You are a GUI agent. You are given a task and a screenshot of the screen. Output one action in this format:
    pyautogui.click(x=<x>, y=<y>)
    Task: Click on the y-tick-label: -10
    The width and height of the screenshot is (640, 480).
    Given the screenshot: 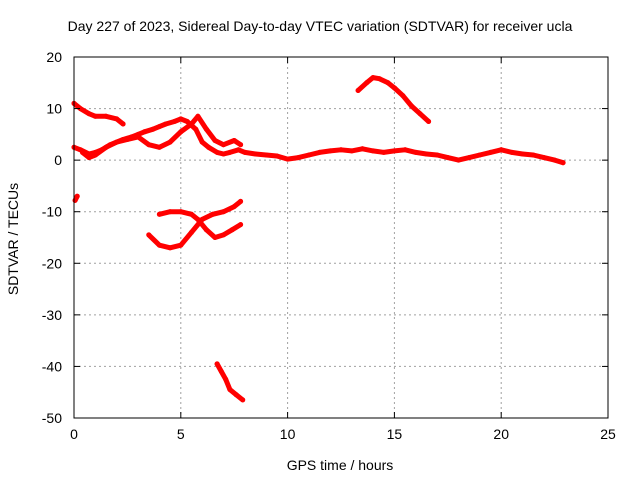 What is the action you would take?
    pyautogui.click(x=52, y=212)
    